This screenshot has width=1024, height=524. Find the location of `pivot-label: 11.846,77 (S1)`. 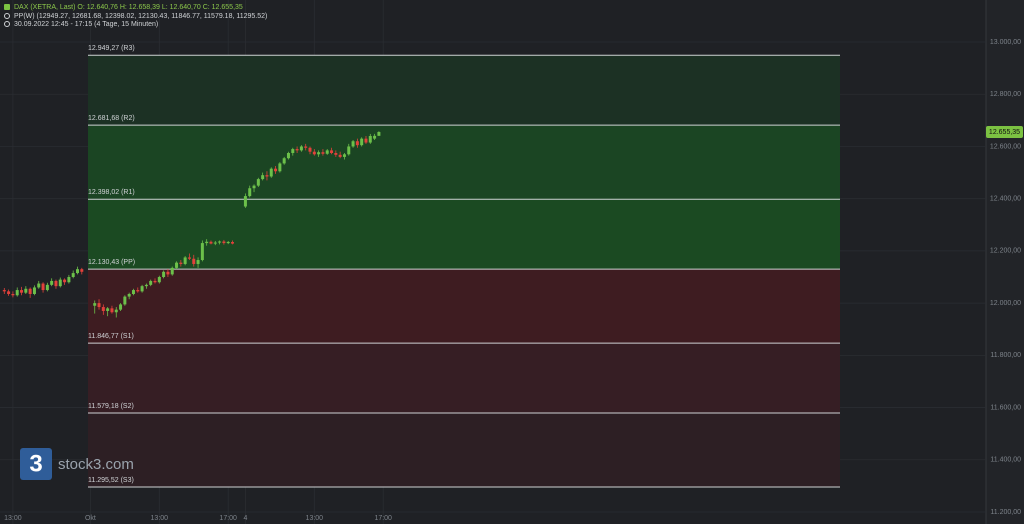

pivot-label: 11.846,77 (S1) is located at coordinates (111, 336).